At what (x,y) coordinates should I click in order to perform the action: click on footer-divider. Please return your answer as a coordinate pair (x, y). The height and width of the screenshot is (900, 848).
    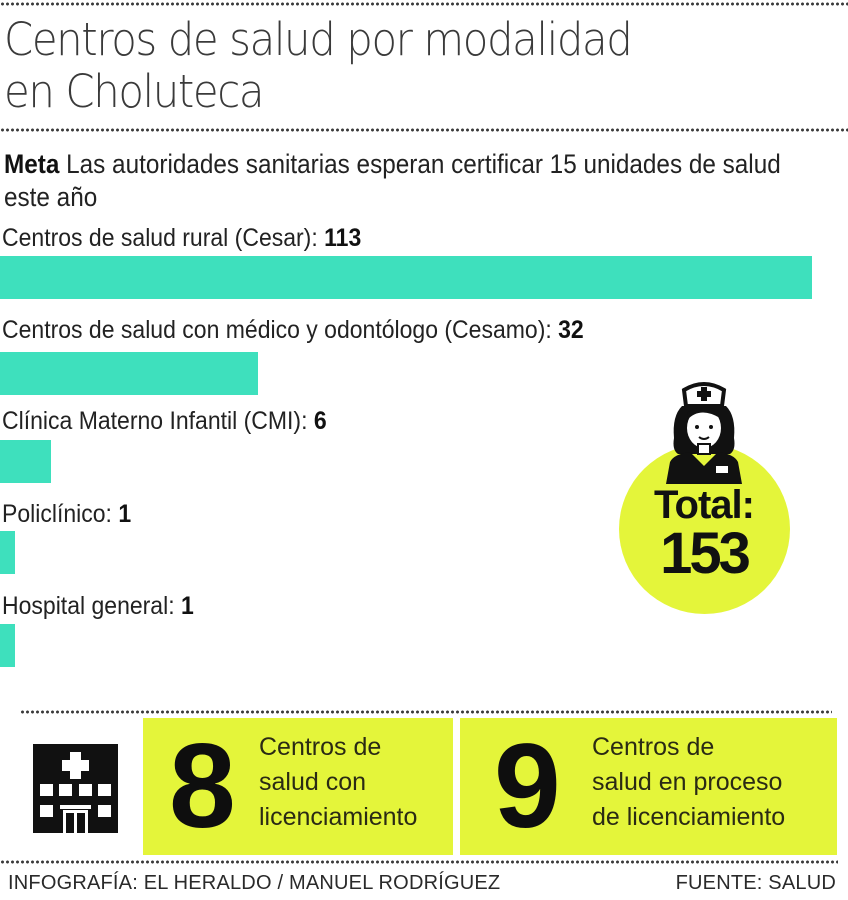
    Looking at the image, I should click on (419, 862).